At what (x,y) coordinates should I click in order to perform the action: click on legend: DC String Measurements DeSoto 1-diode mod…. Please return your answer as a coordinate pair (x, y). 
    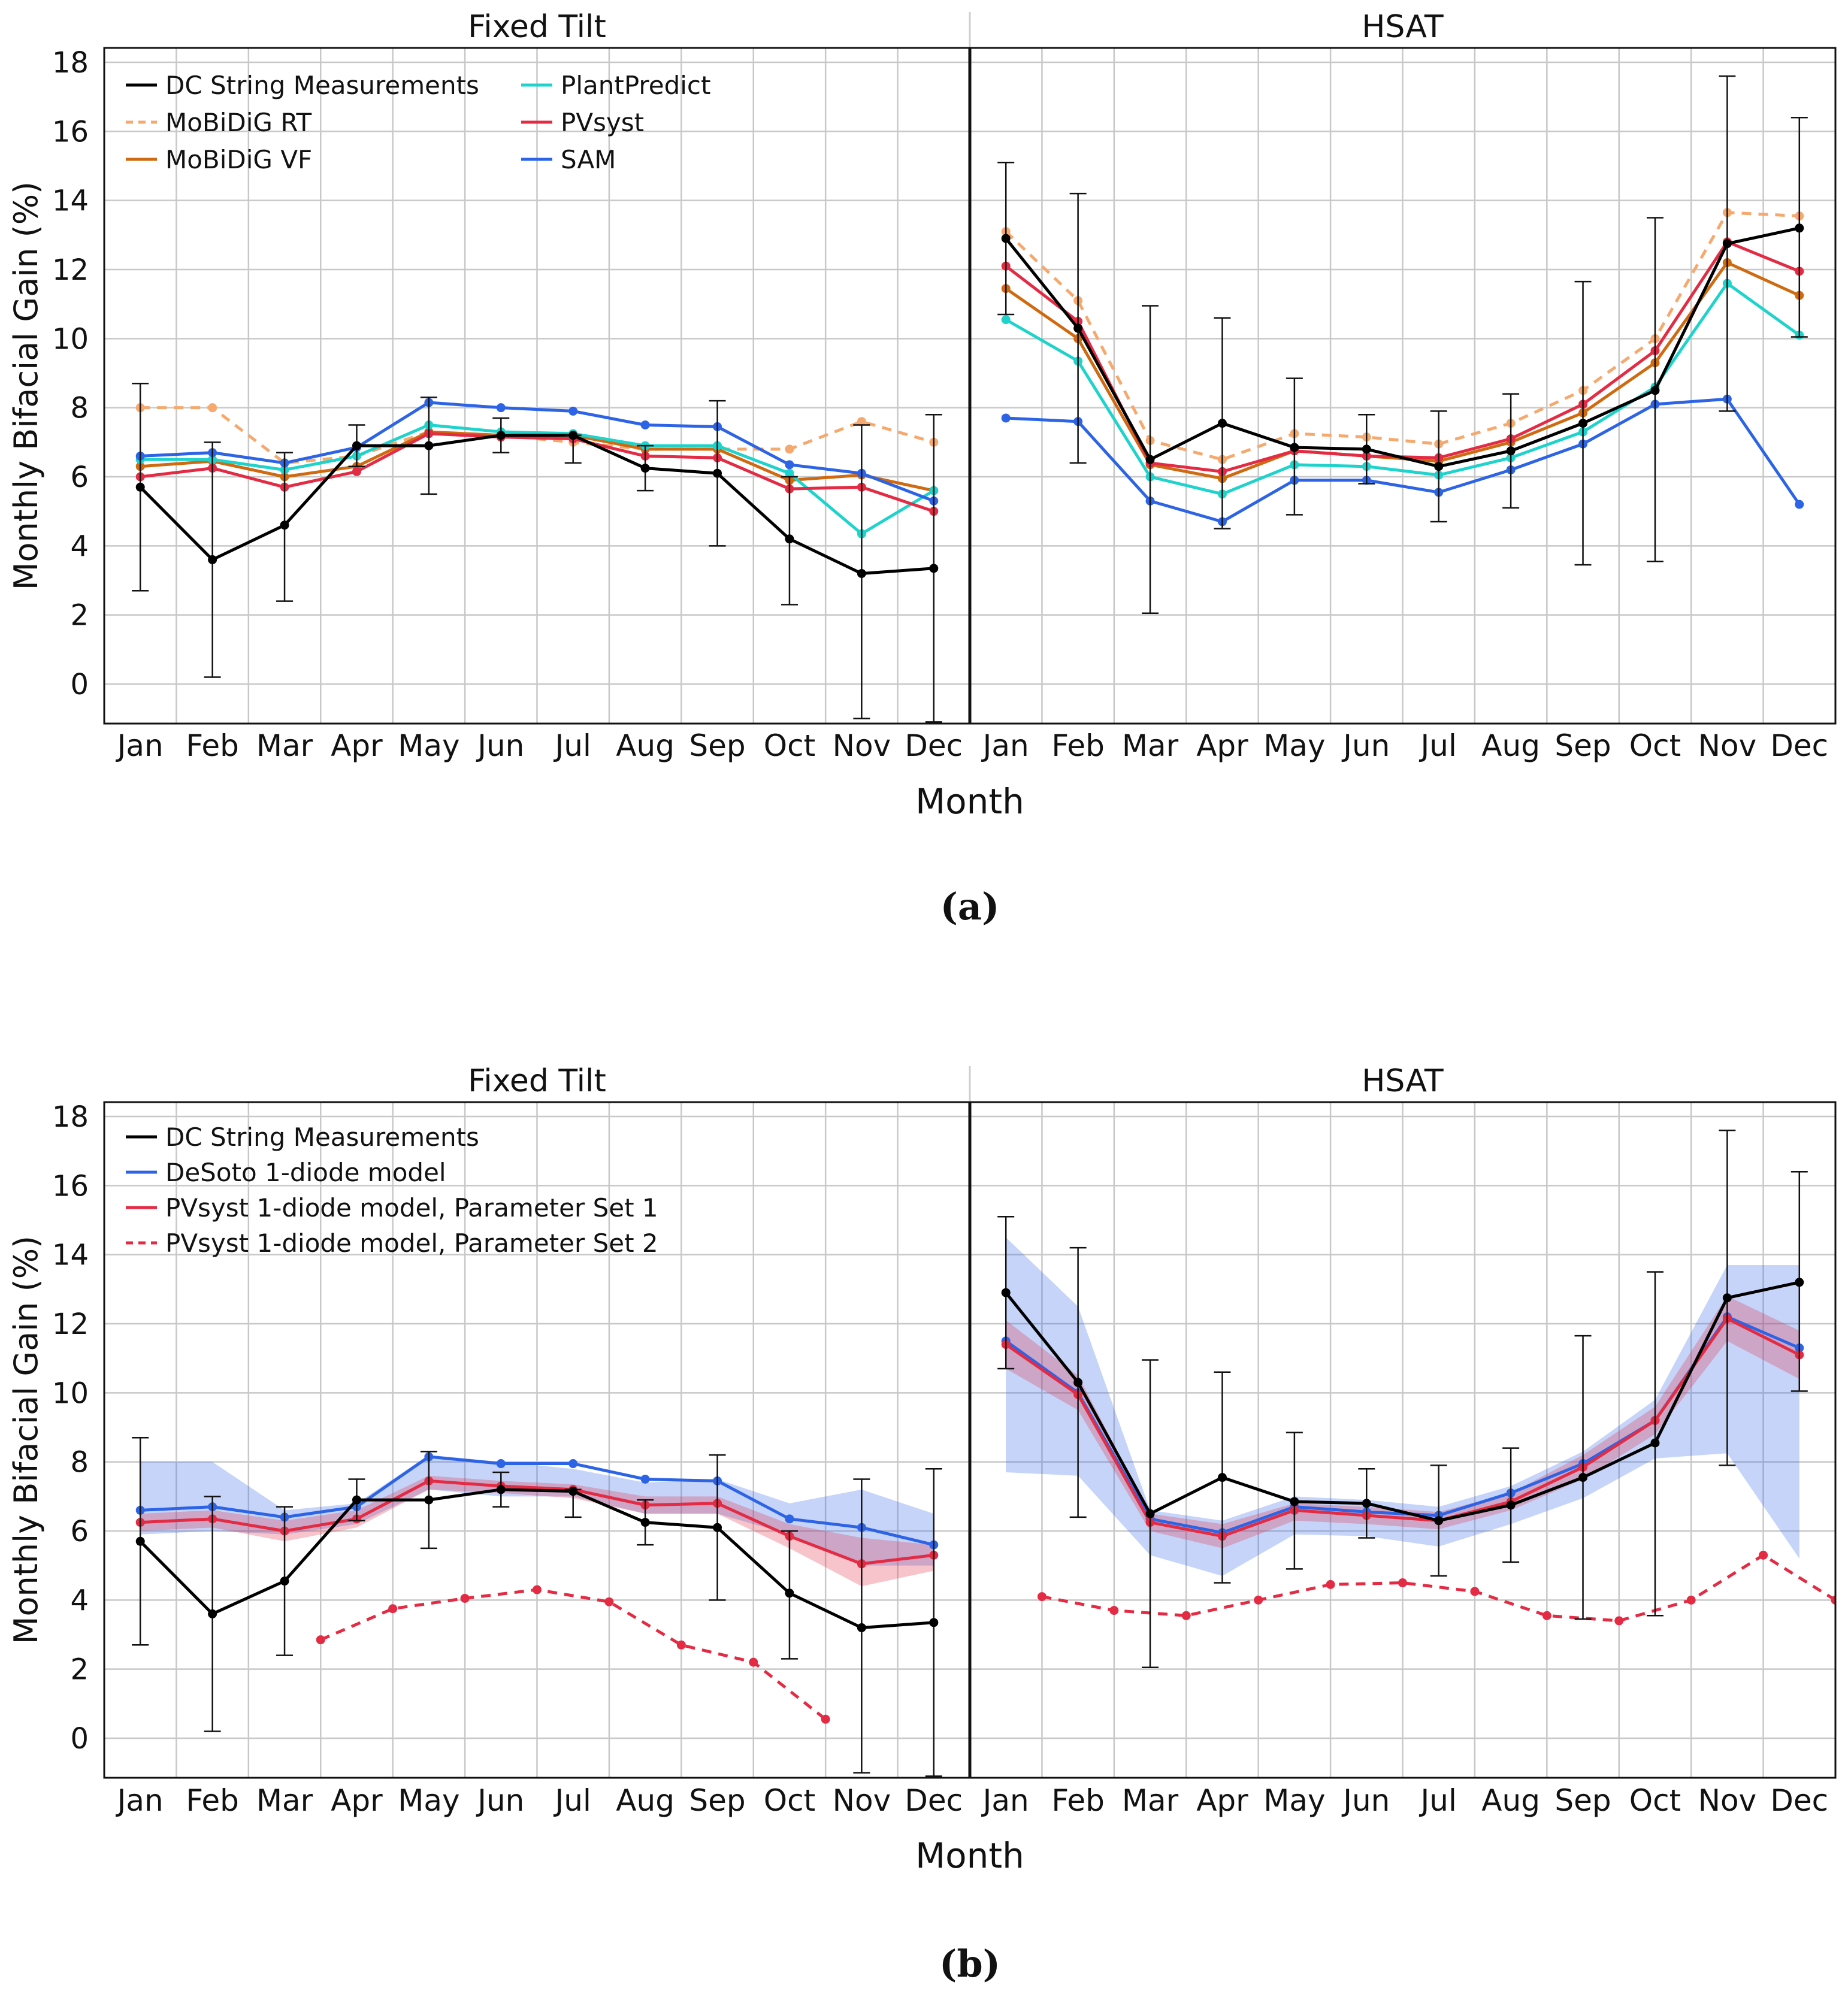
    Looking at the image, I should click on (392, 1190).